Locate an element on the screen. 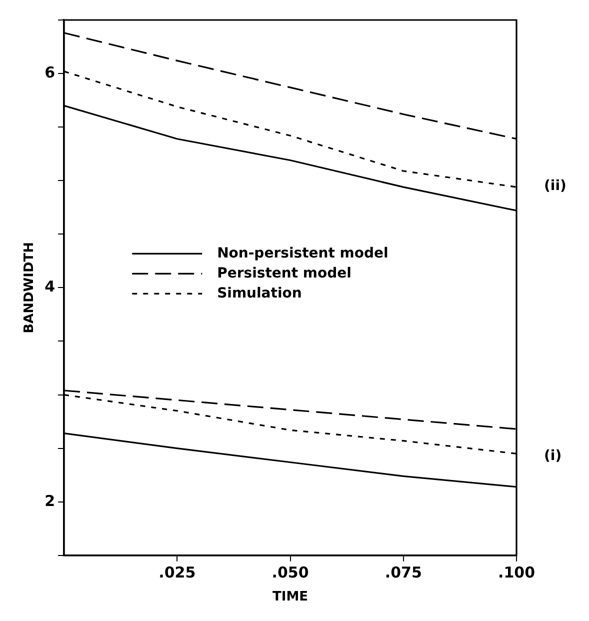 This screenshot has height=621, width=589. text: (ii) is located at coordinates (555, 186).